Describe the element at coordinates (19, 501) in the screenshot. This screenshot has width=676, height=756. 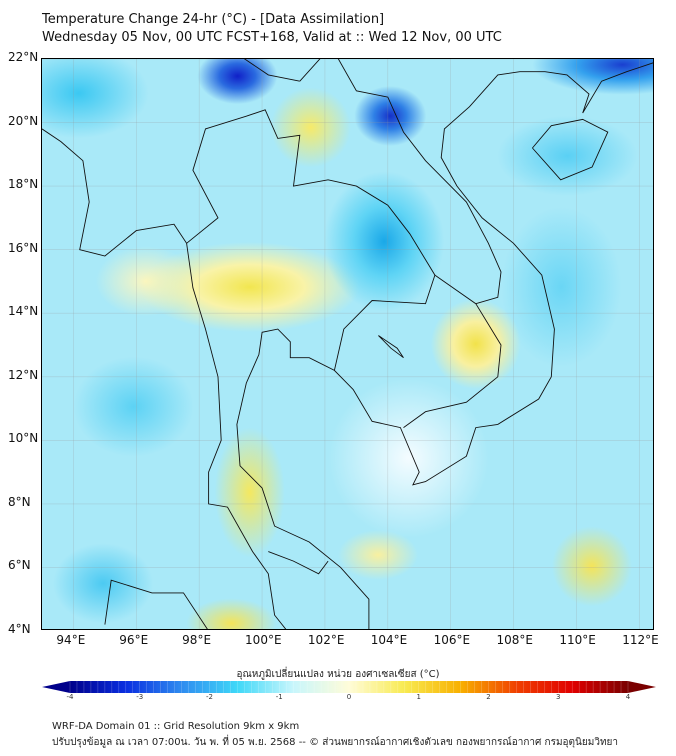
I see `lat-tick-label: 8°N` at that location.